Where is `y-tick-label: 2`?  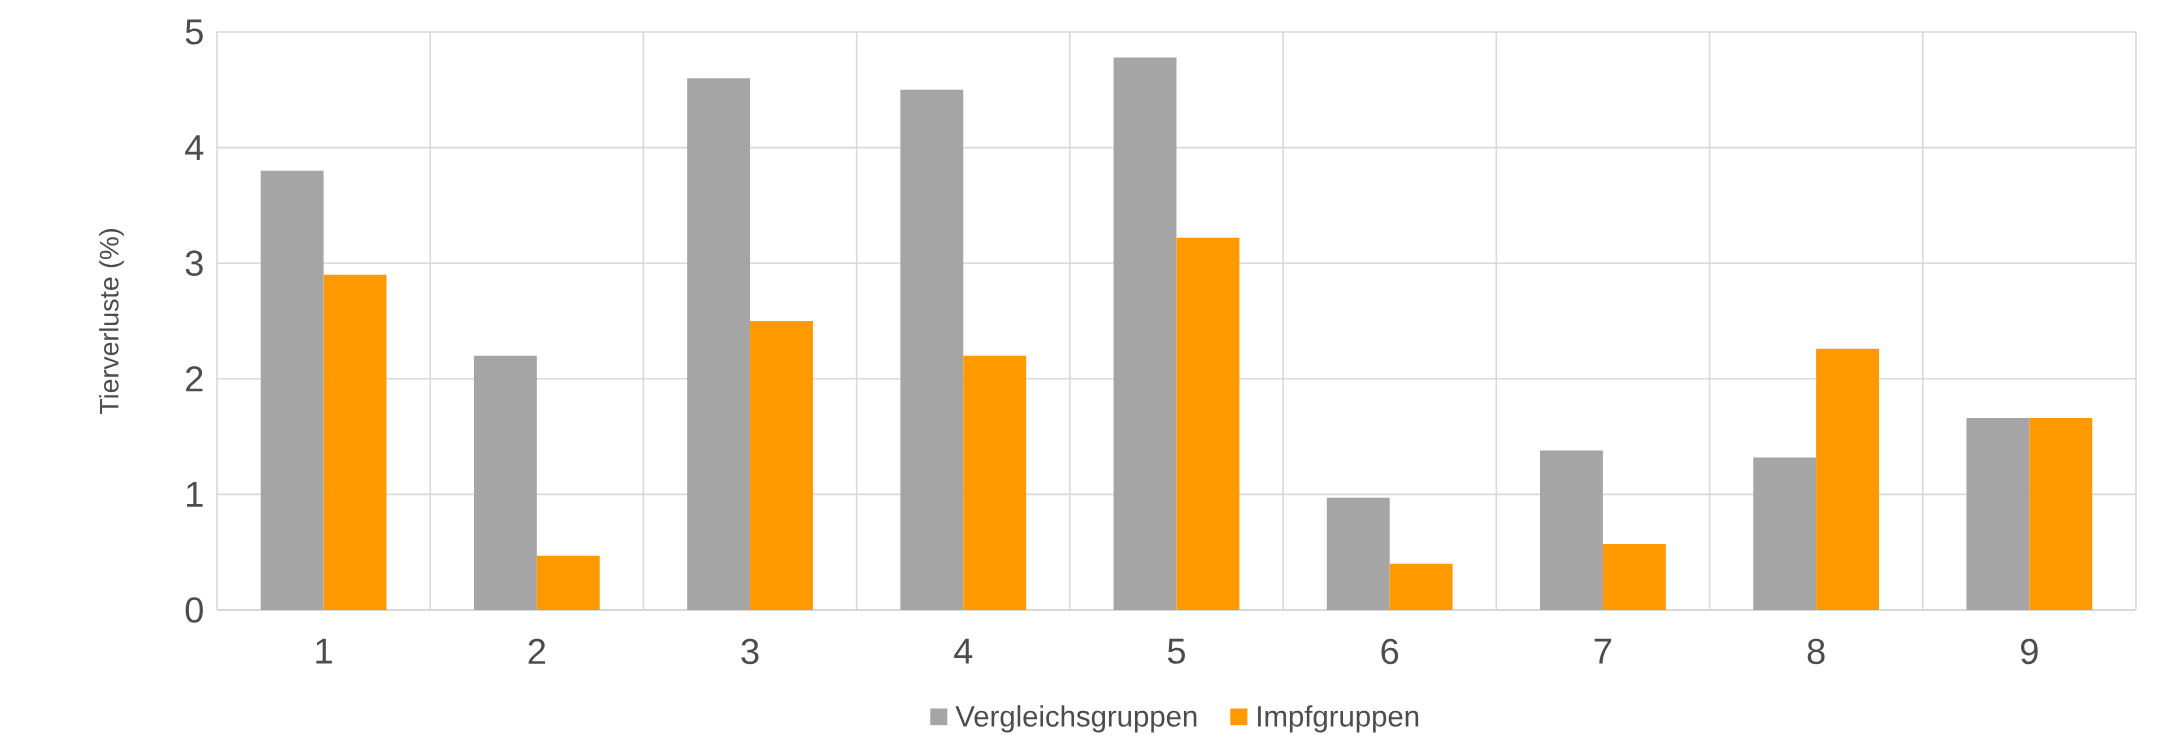
y-tick-label: 2 is located at coordinates (194, 379).